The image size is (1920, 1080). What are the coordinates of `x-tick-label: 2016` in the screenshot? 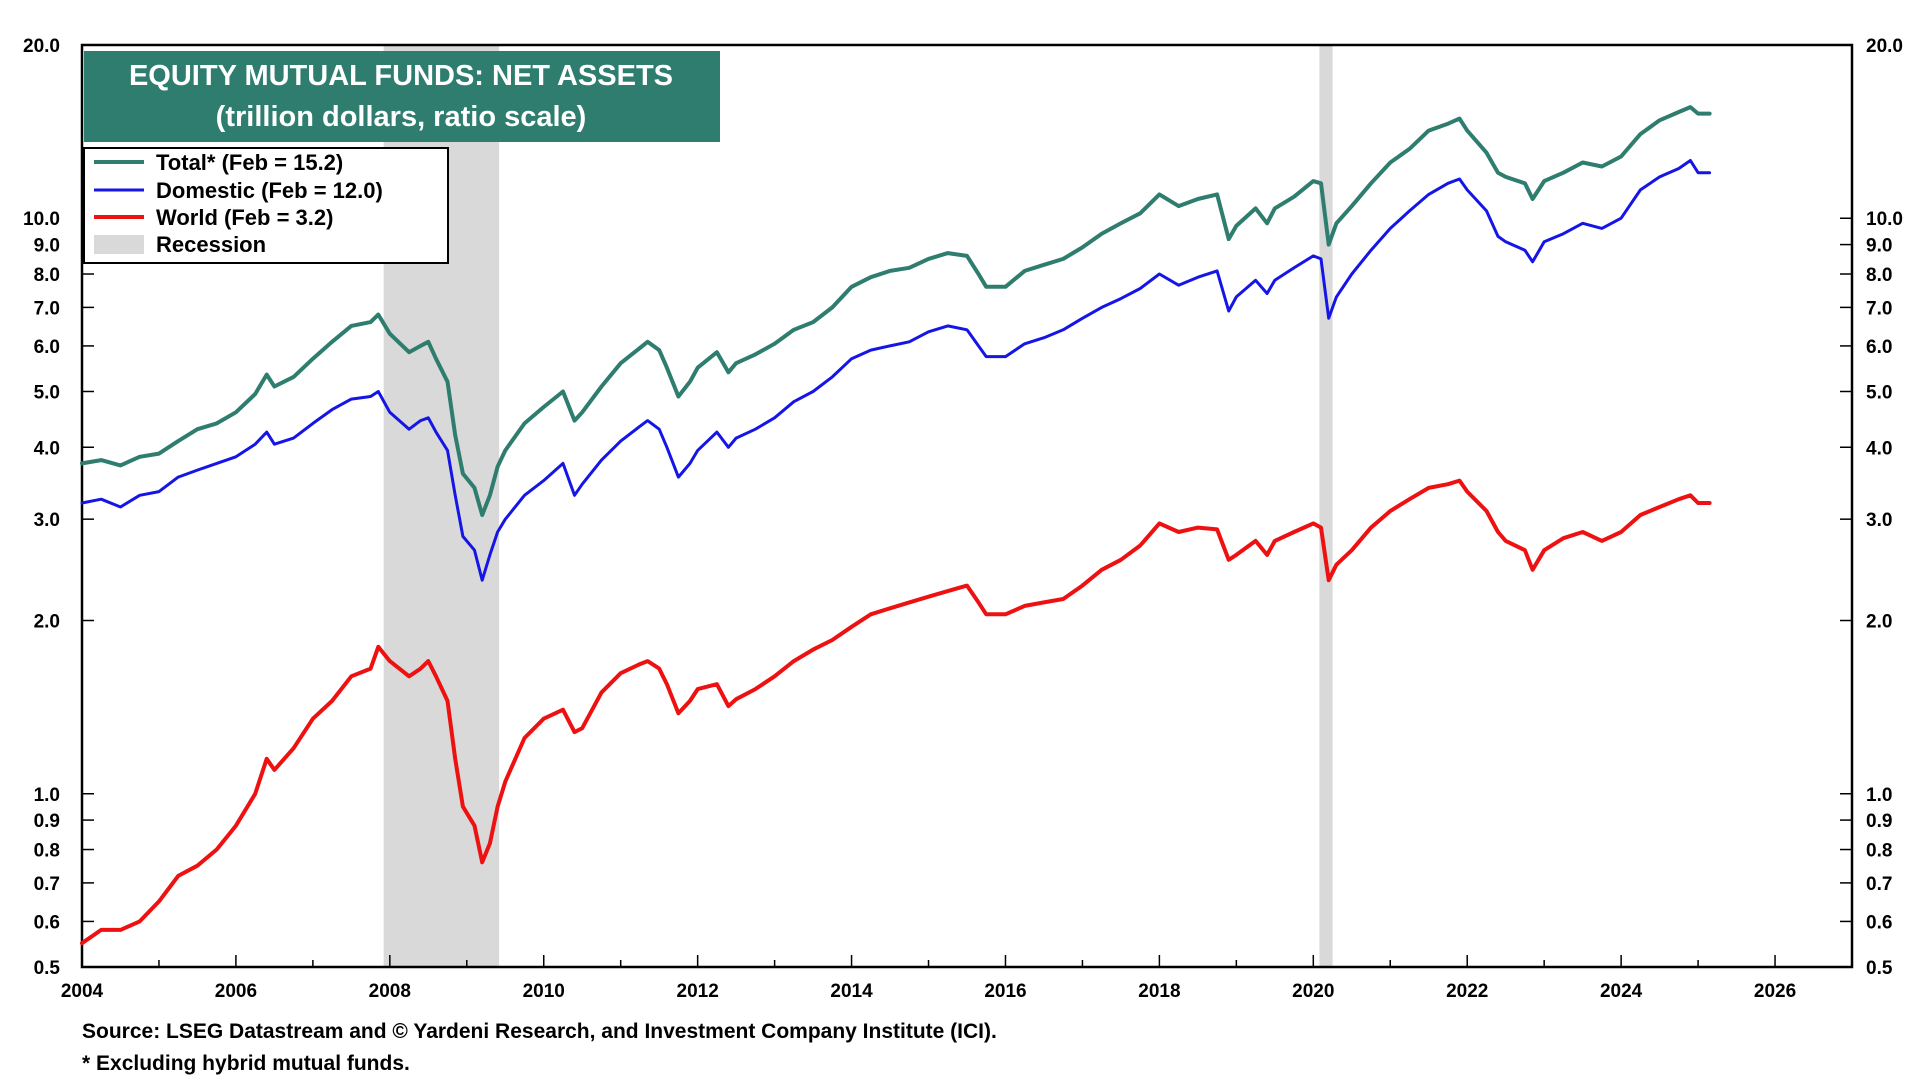 It's located at (1005, 991).